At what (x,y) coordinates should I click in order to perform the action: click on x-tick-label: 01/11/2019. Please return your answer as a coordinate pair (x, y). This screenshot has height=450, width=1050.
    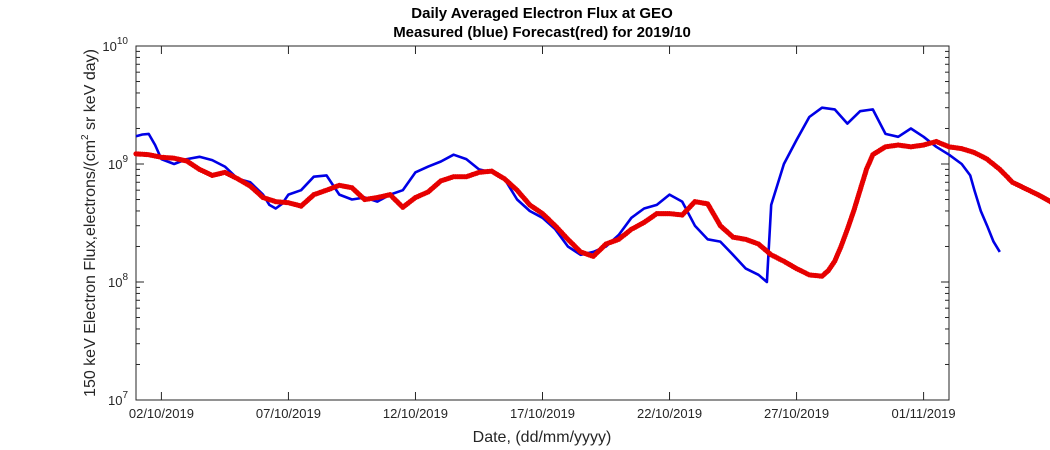
    Looking at the image, I should click on (924, 413).